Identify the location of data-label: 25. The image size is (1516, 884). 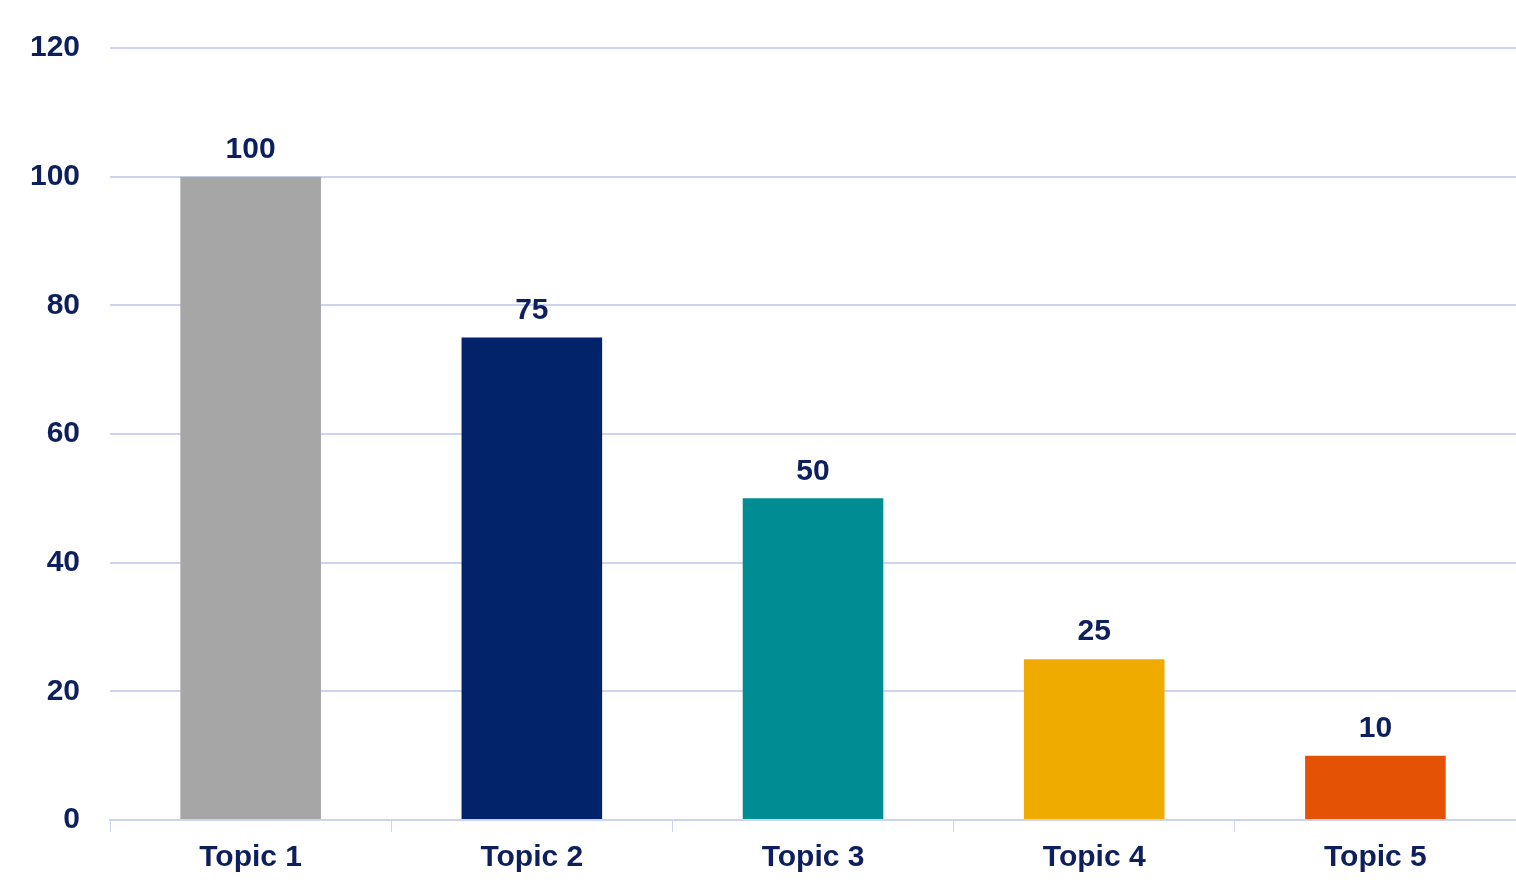
(1094, 630).